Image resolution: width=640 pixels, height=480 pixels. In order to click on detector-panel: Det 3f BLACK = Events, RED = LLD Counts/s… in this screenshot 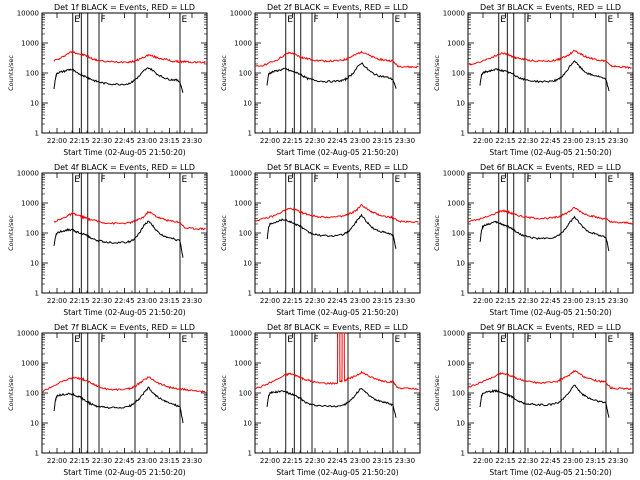, I will do `click(533, 80)`.